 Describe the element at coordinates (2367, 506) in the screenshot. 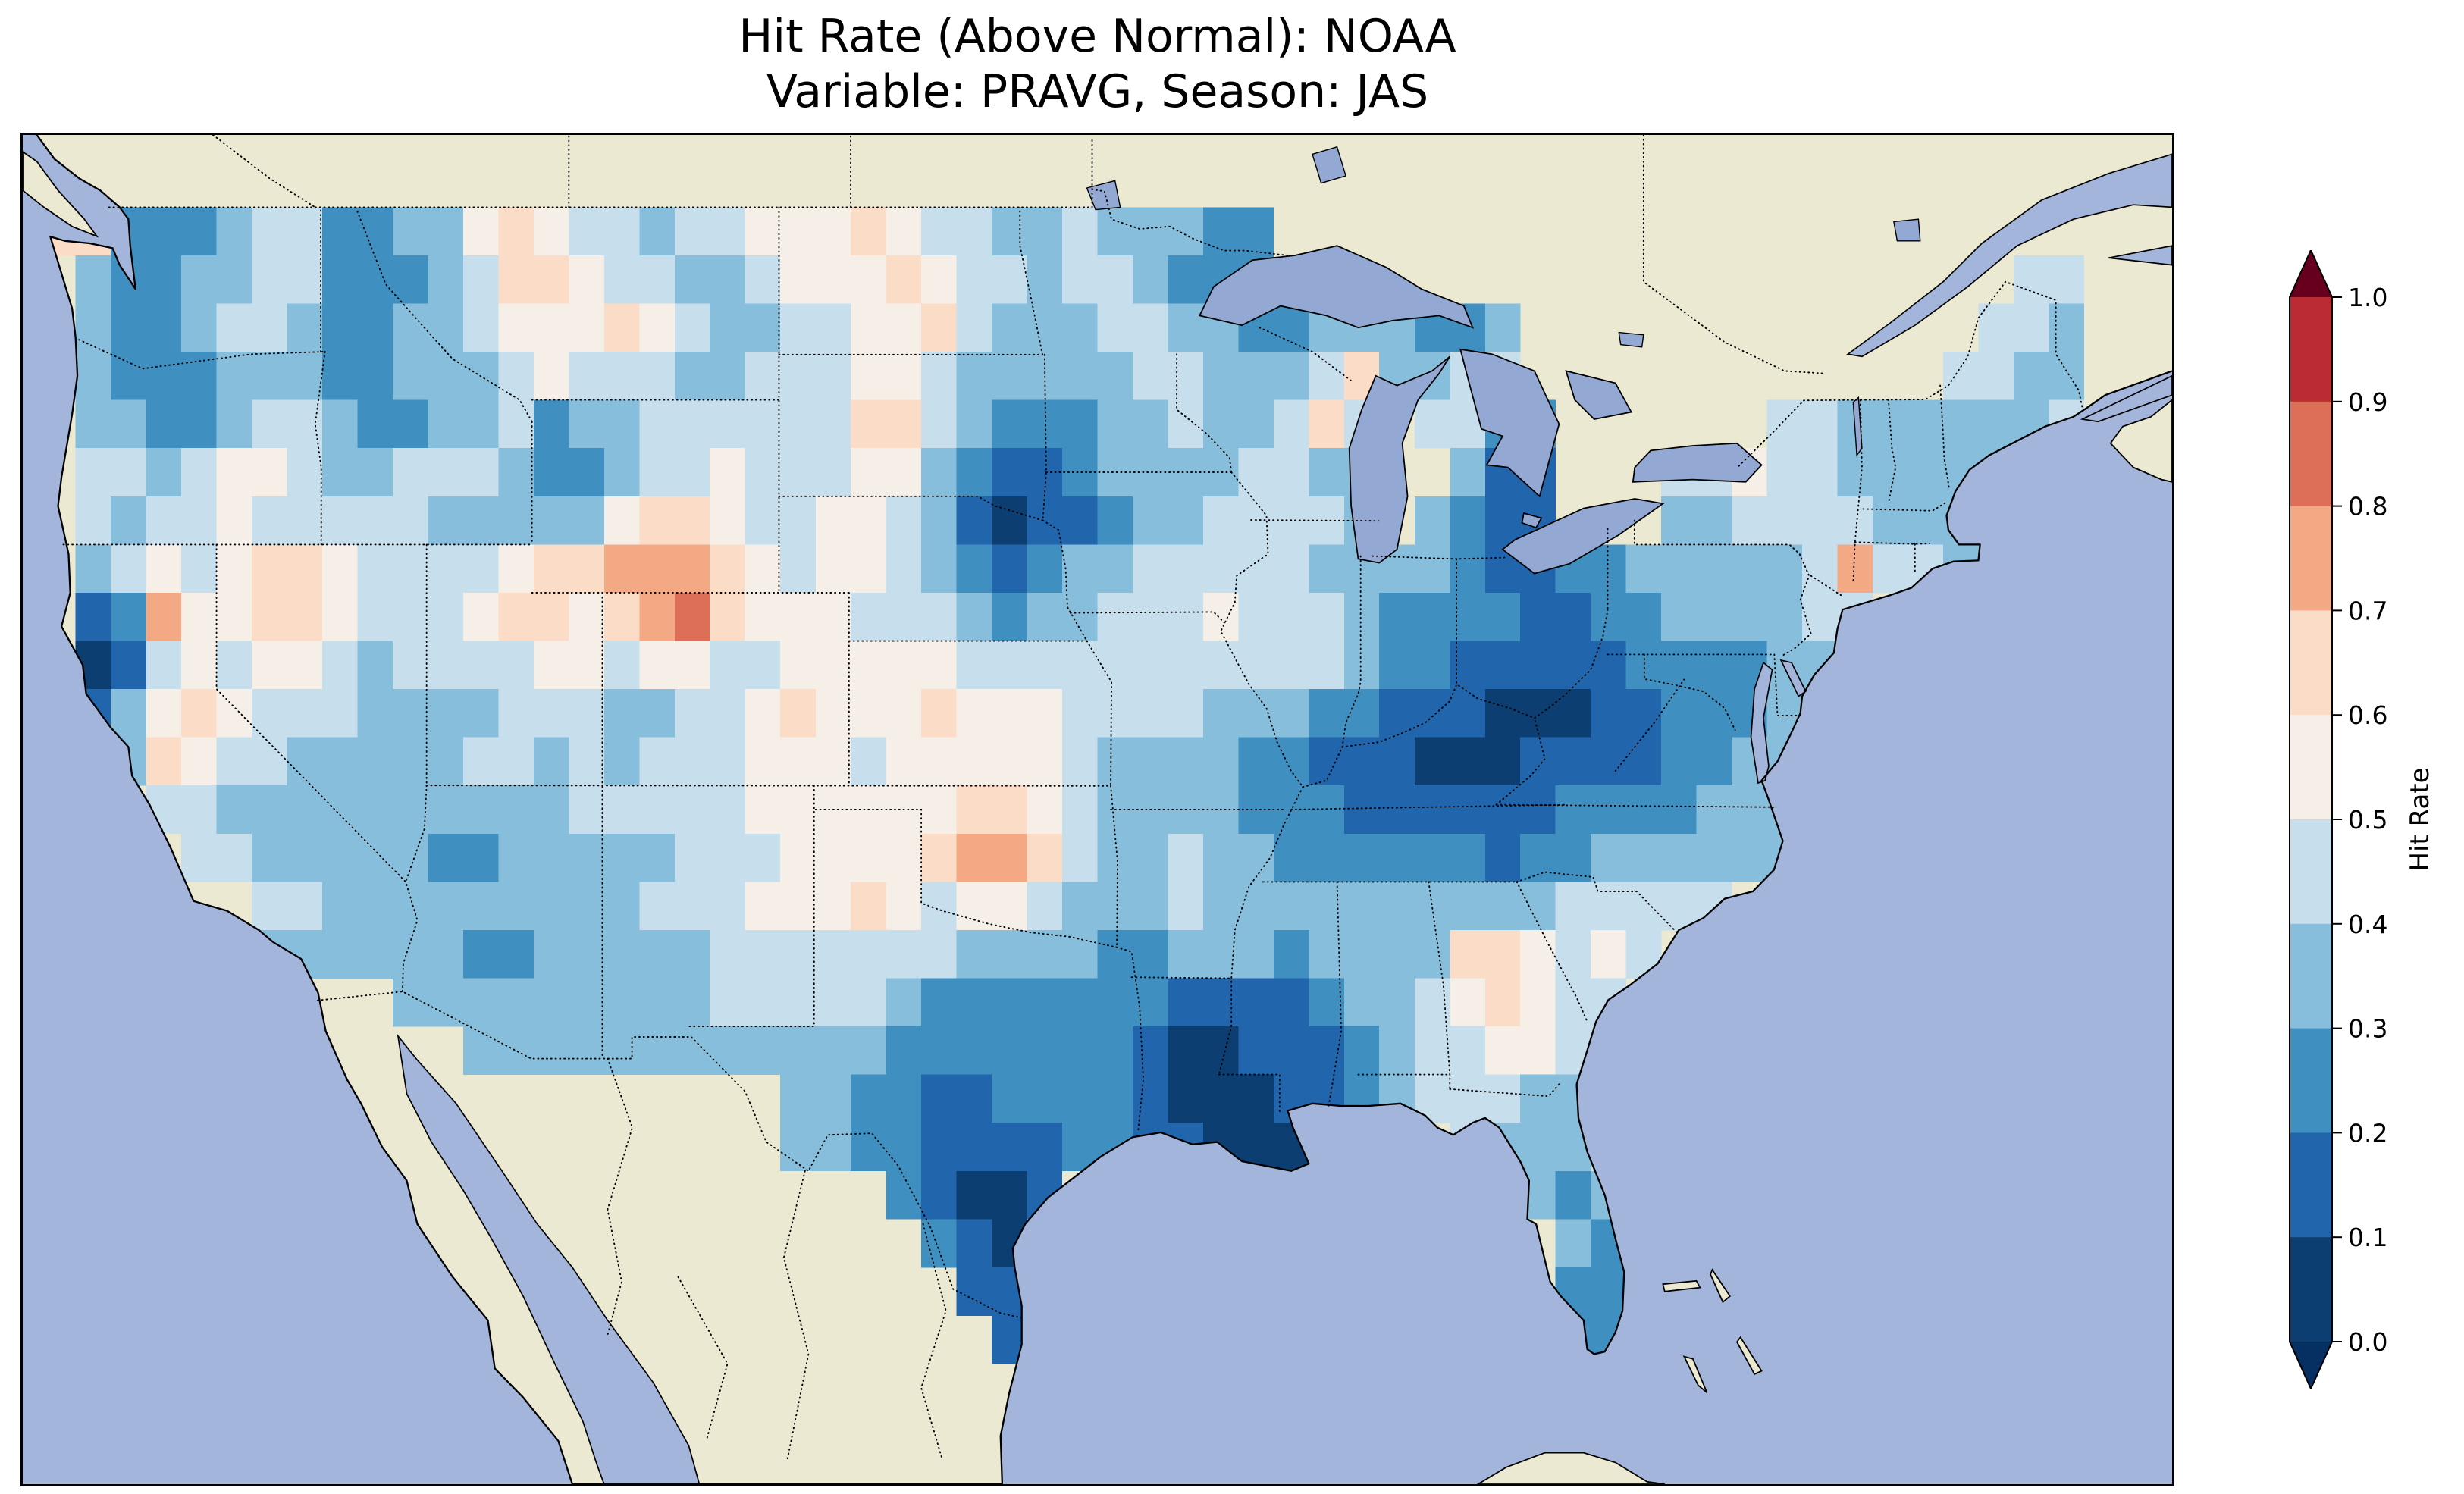

I see `colorbar-tick-label: 0.8` at that location.